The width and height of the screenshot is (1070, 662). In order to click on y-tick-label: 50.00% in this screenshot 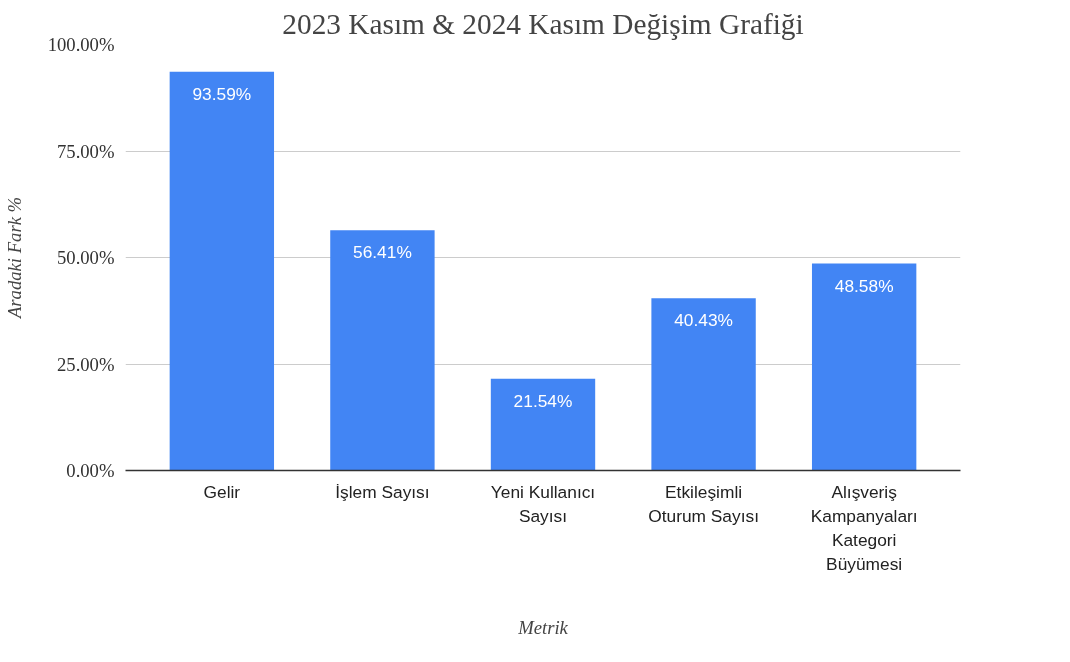, I will do `click(85, 257)`.